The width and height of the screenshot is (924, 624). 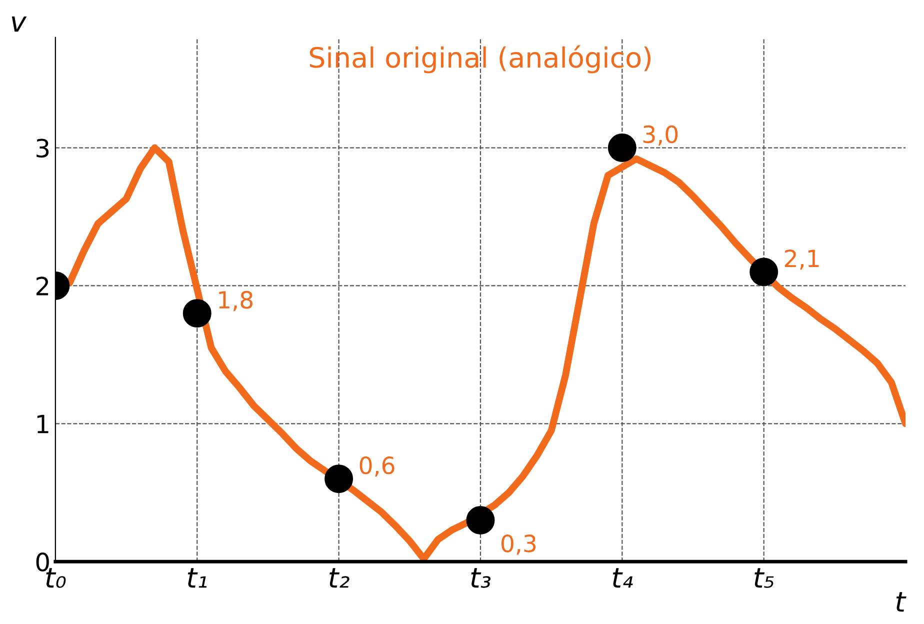 I want to click on x-tick-label: t₄, so click(x=622, y=578).